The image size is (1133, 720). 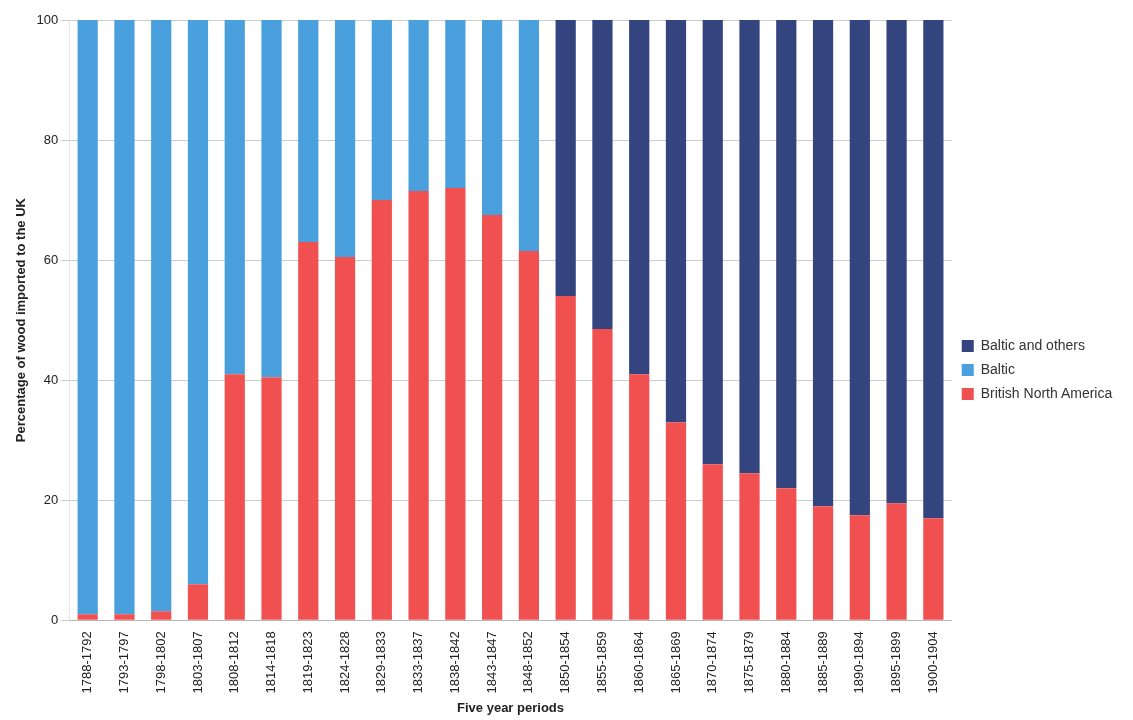 What do you see at coordinates (51, 379) in the screenshot?
I see `y-tick-label: 40` at bounding box center [51, 379].